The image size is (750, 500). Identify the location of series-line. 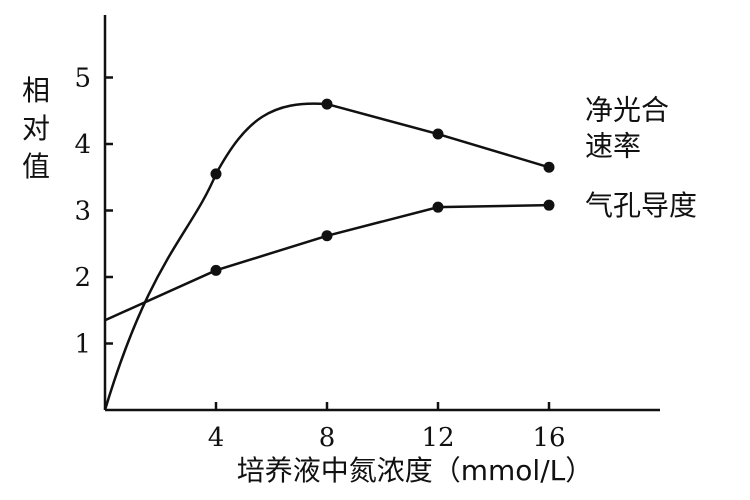
(327, 262).